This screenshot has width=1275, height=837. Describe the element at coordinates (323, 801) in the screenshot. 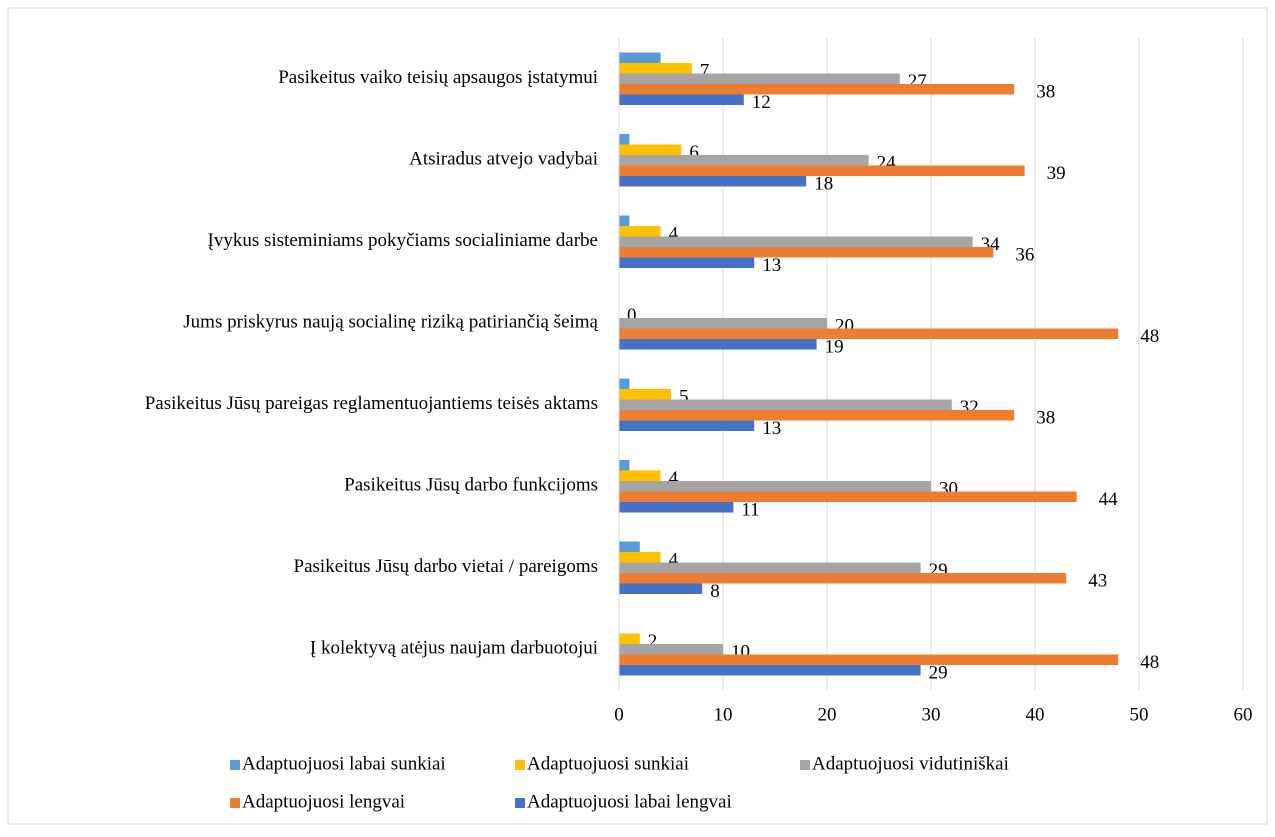

I see `legend-label: Adaptuojuosi lengvai` at that location.